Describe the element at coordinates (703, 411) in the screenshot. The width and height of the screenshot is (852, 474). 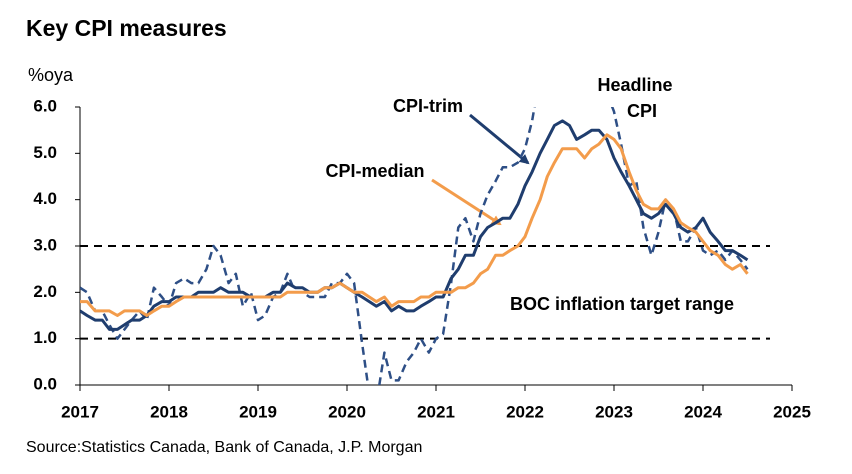
I see `x-tick-label: 2024` at that location.